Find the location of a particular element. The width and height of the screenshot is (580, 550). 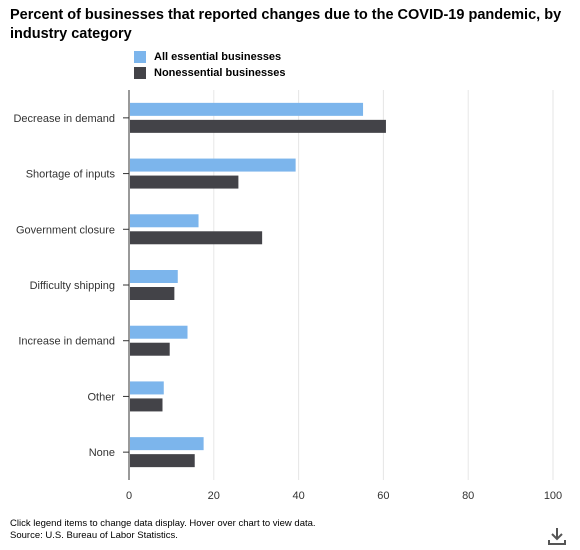

category-label: Government closure is located at coordinates (65, 230).